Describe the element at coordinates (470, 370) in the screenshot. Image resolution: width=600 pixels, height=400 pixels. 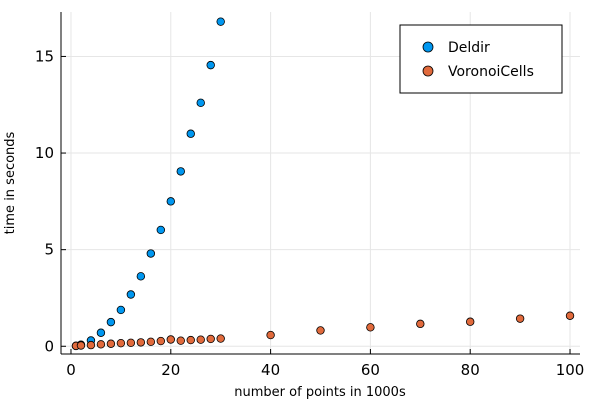
I see `x-tick-label: 80` at that location.